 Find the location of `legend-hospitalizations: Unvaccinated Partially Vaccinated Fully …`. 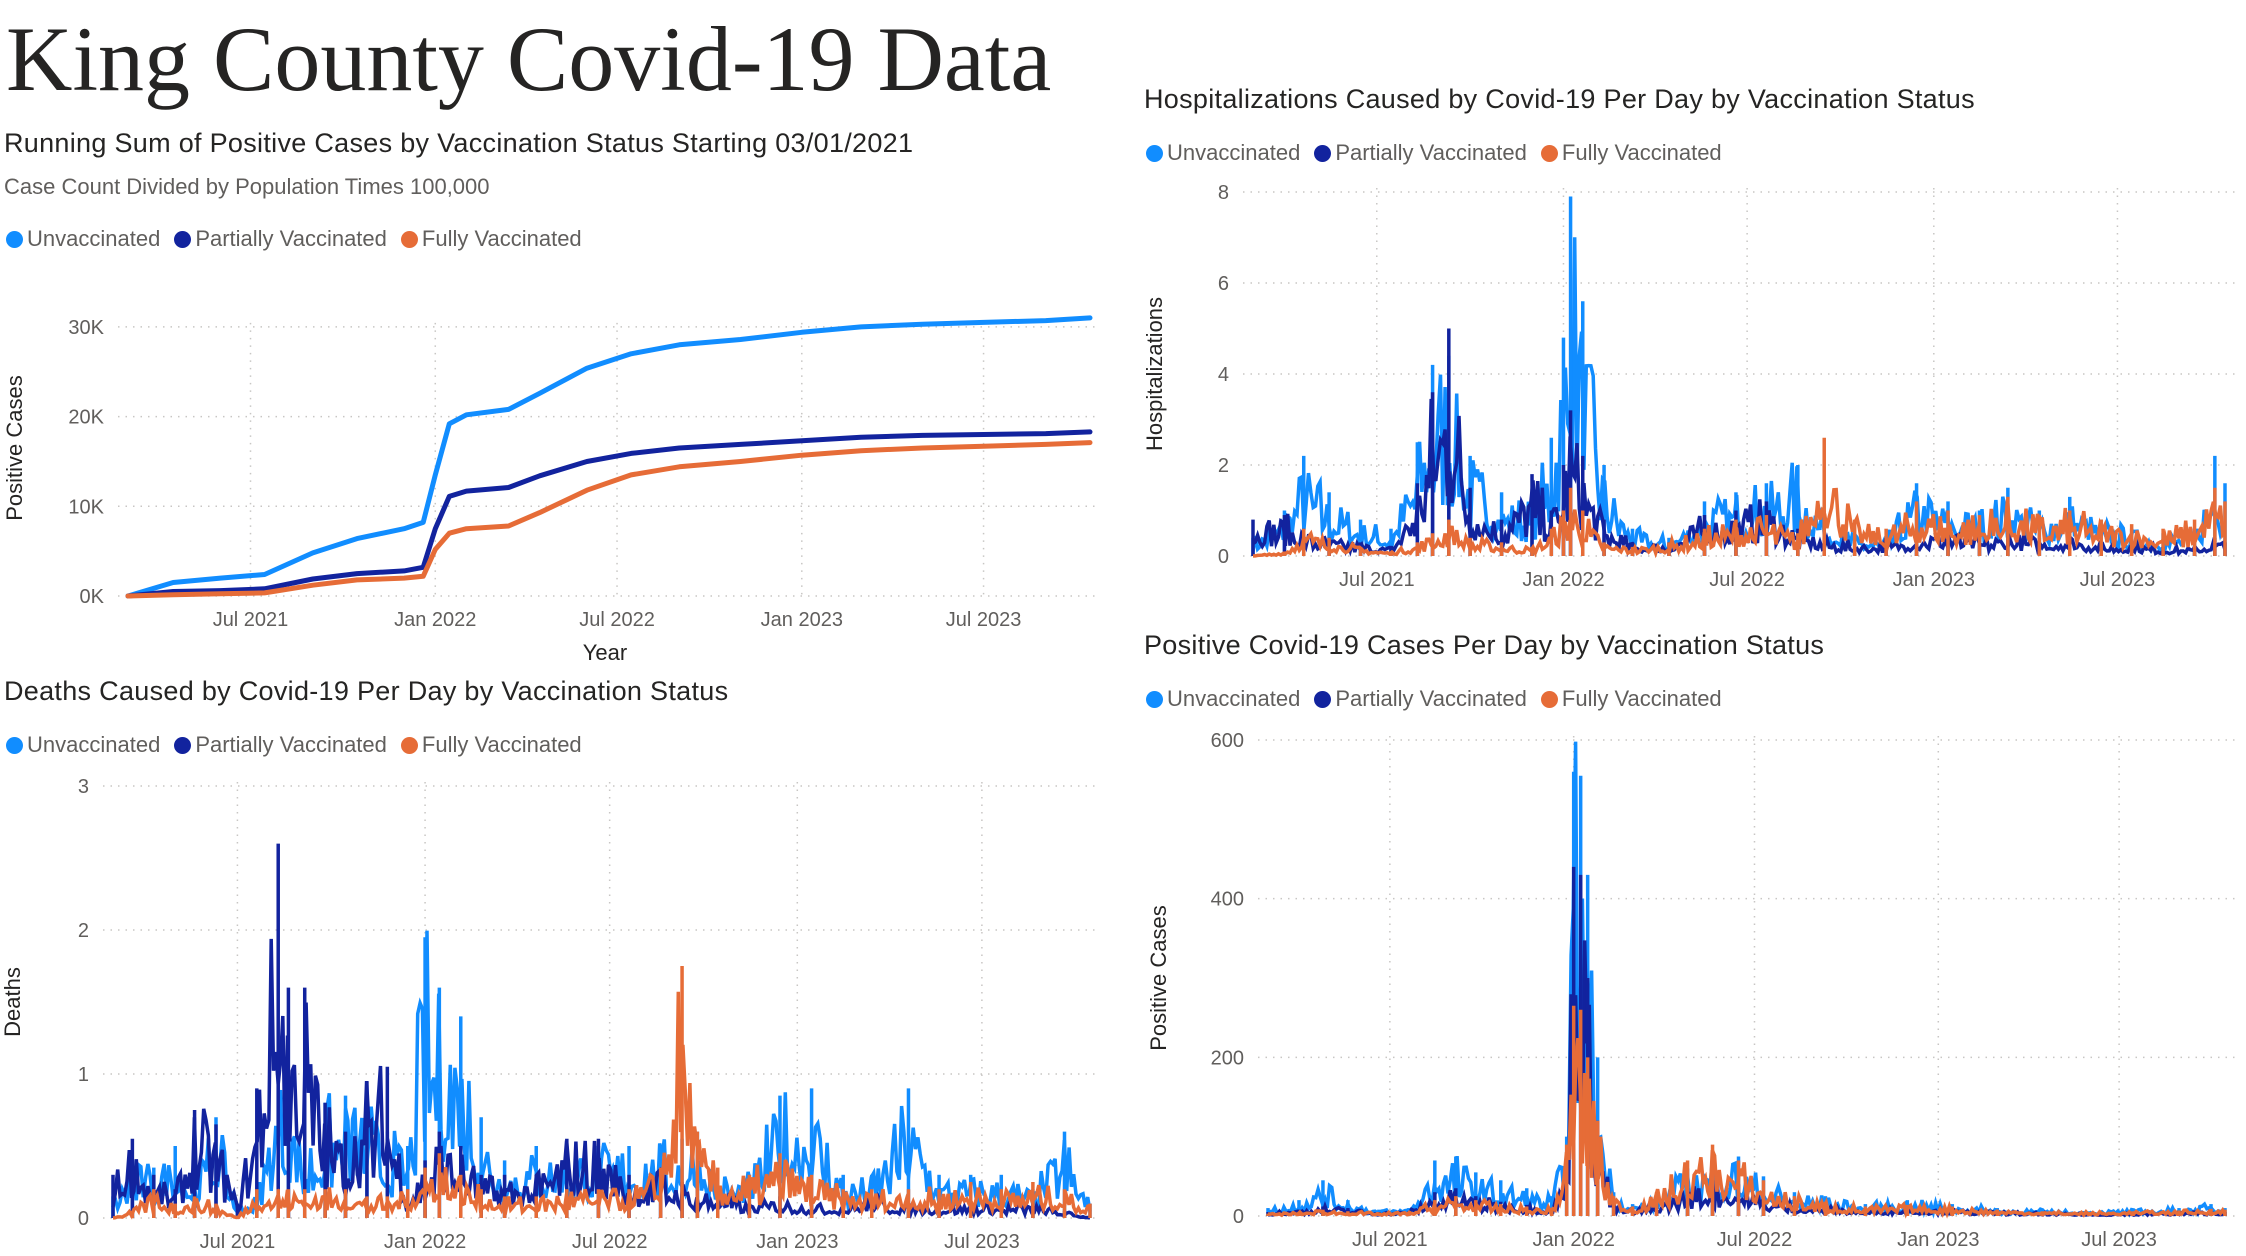

legend-hospitalizations: Unvaccinated Partially Vaccinated Fully … is located at coordinates (1441, 153).